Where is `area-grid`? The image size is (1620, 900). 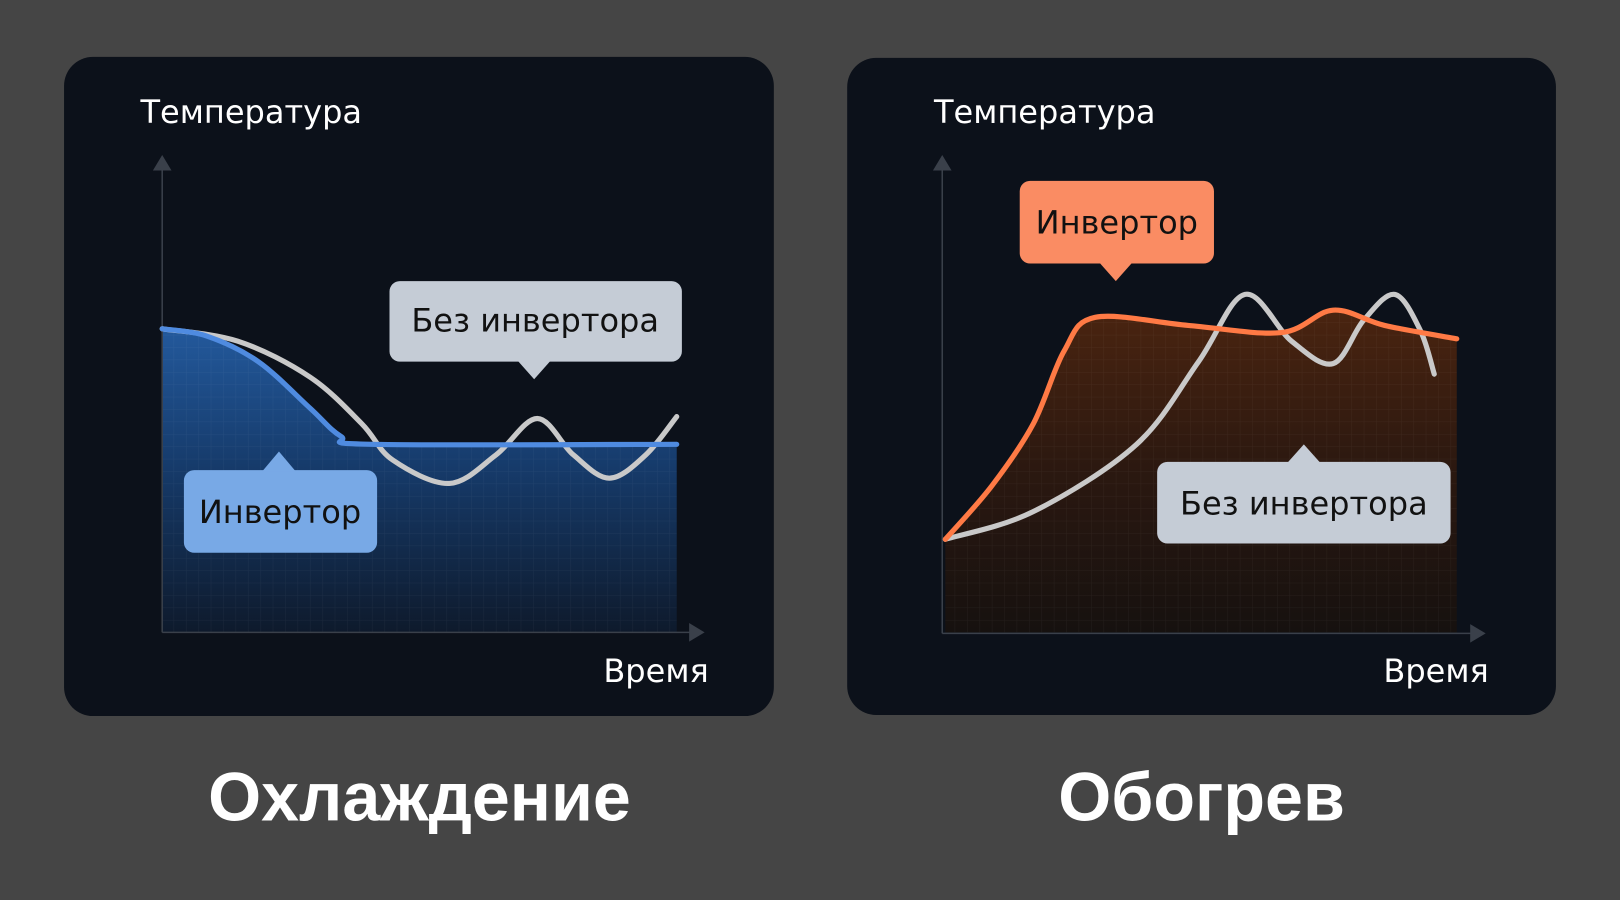
area-grid is located at coordinates (419, 480).